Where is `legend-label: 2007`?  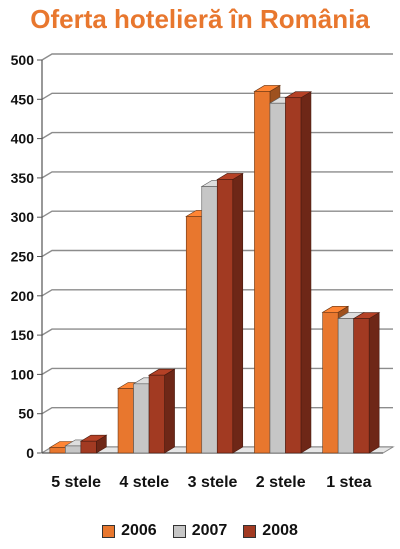
legend-label: 2007 is located at coordinates (209, 530).